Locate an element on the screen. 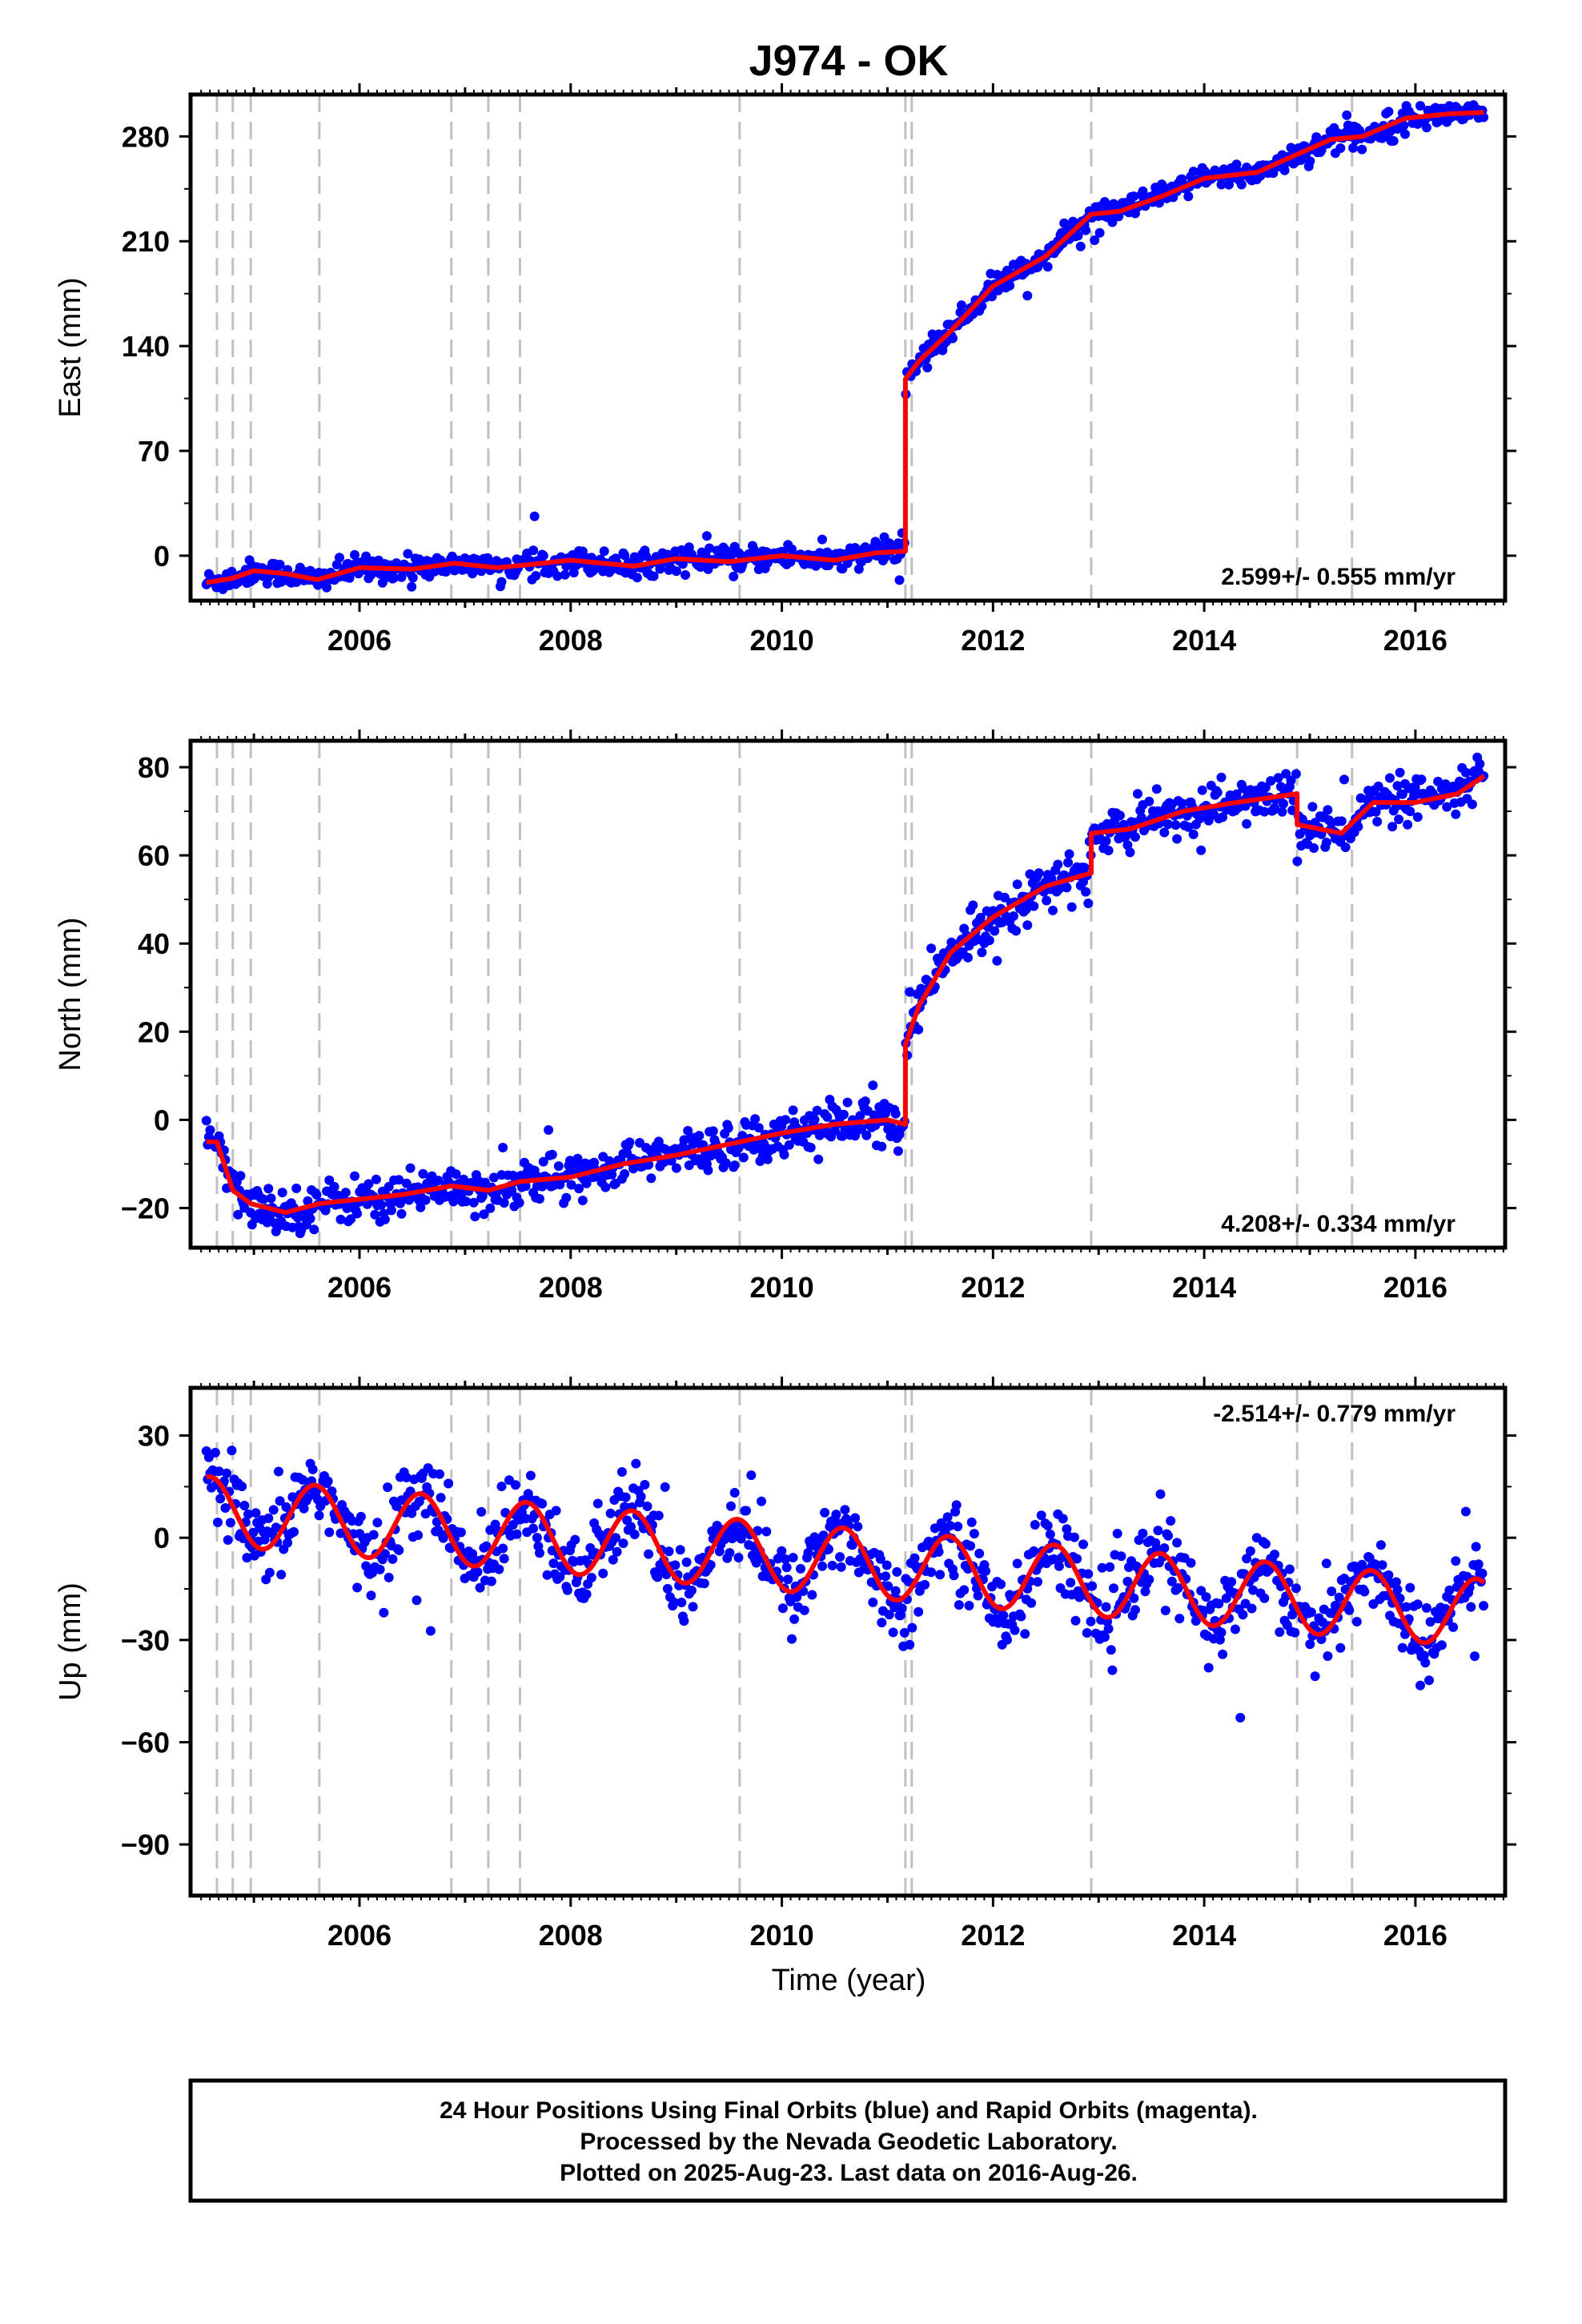 The width and height of the screenshot is (1582, 2324). east-ytick-label-2: 140 is located at coordinates (146, 346).